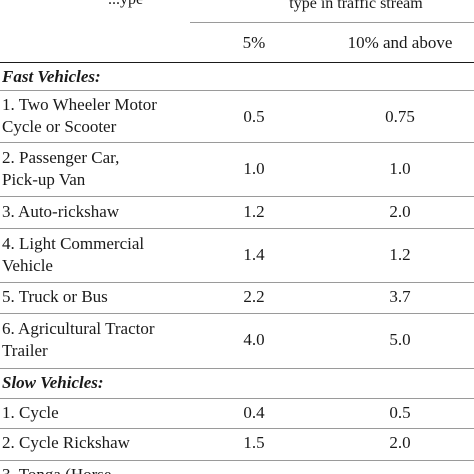 The height and width of the screenshot is (474, 474). What do you see at coordinates (254, 412) in the screenshot?
I see `table-cell-5pct: 0.4` at bounding box center [254, 412].